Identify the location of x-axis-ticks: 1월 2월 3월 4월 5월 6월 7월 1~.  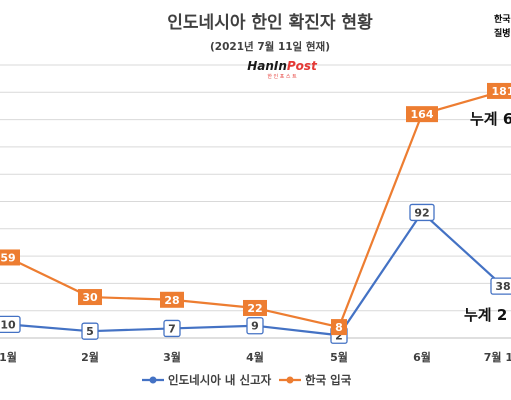
(255, 357).